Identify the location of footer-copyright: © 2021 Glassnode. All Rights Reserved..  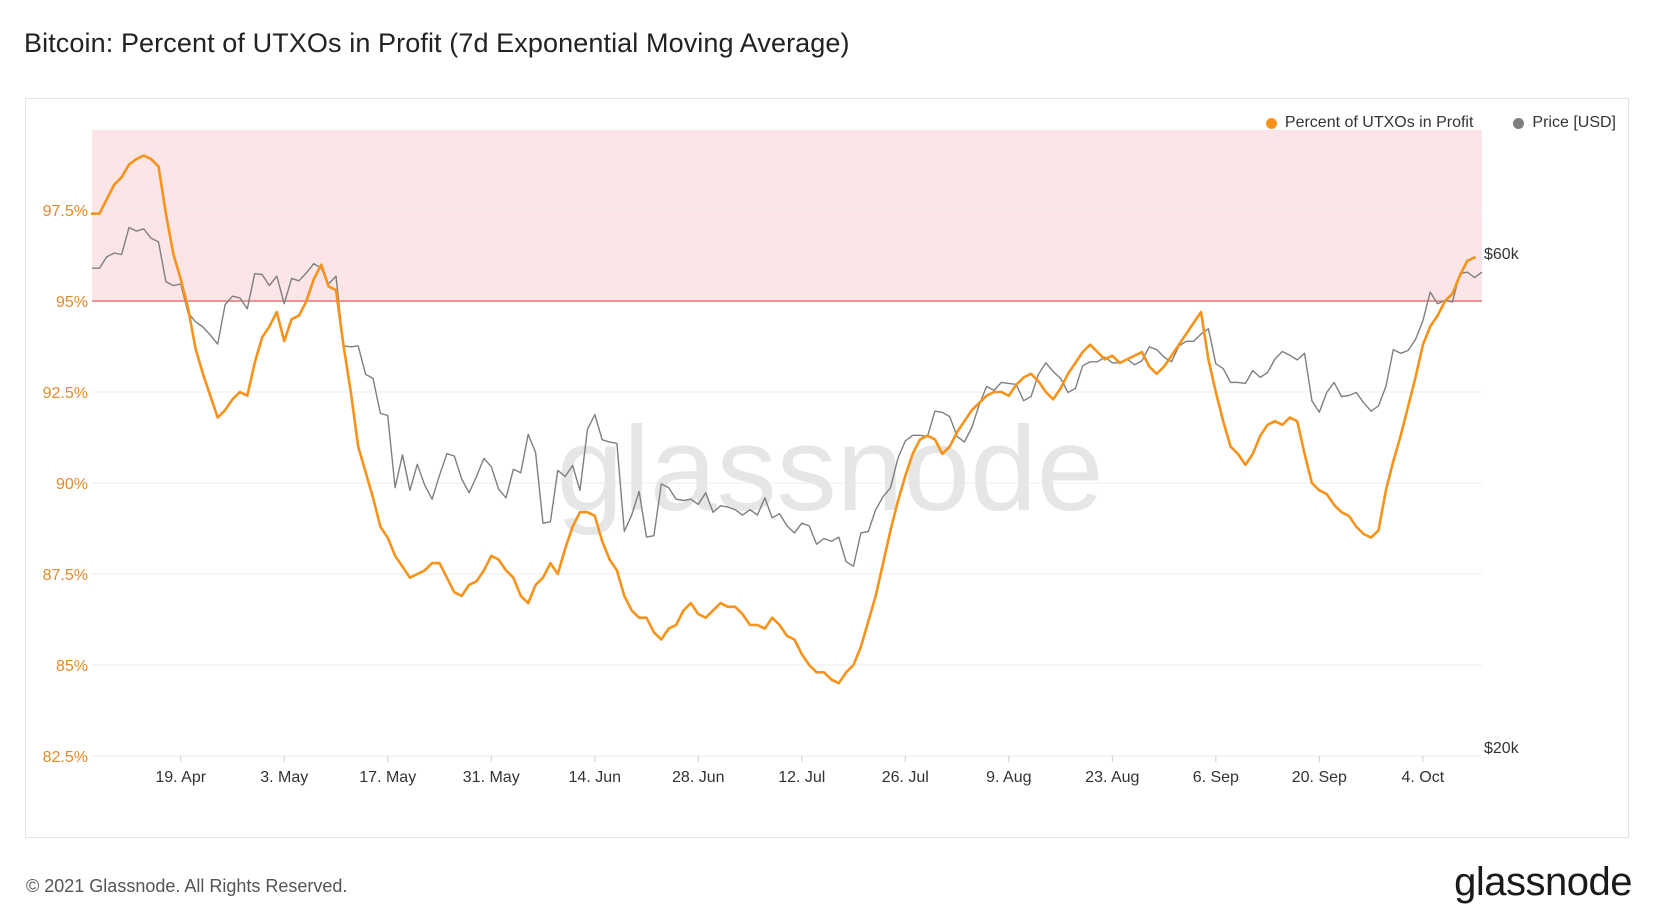
(187, 886).